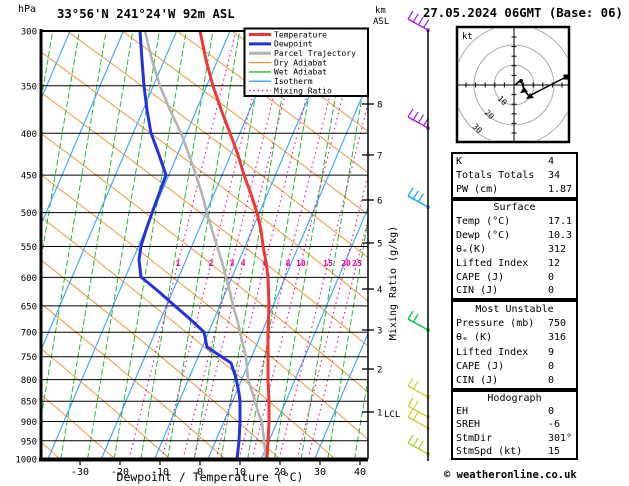 Image resolution: width=629 pixels, height=486 pixels. I want to click on km-tick-label: 3, so click(379, 332).